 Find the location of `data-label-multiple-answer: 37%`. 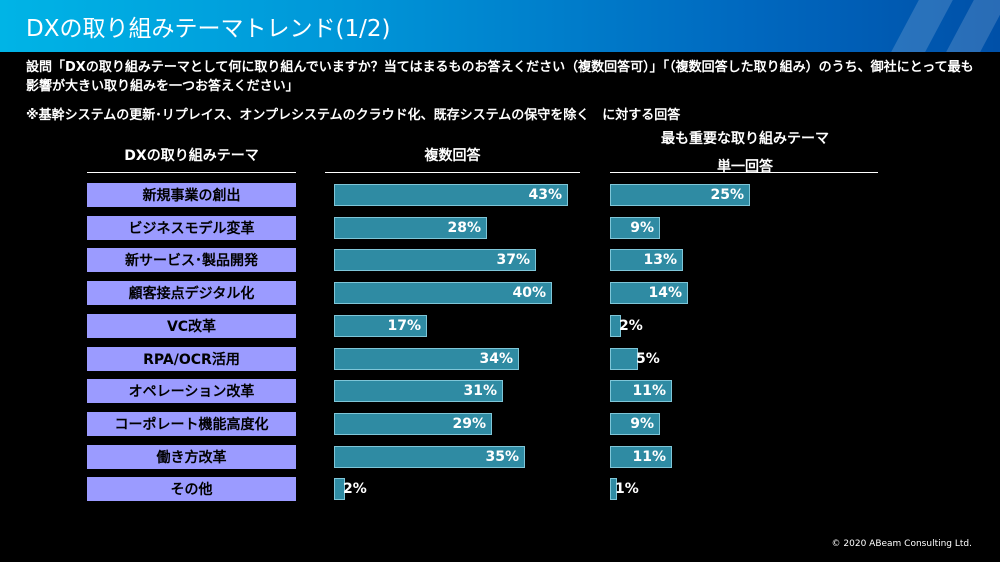

data-label-multiple-answer: 37% is located at coordinates (513, 260).